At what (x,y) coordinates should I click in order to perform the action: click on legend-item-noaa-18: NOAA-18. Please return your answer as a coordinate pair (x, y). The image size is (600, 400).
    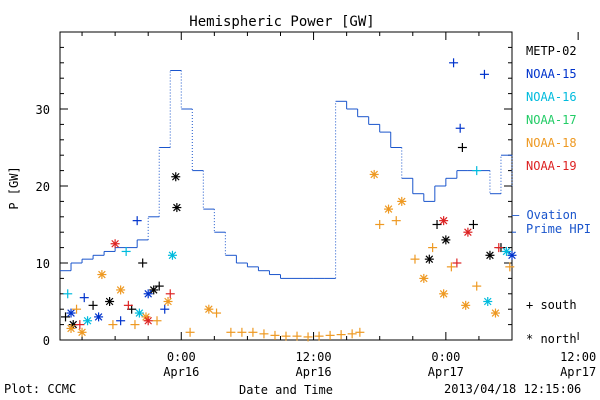
    Looking at the image, I should click on (551, 143).